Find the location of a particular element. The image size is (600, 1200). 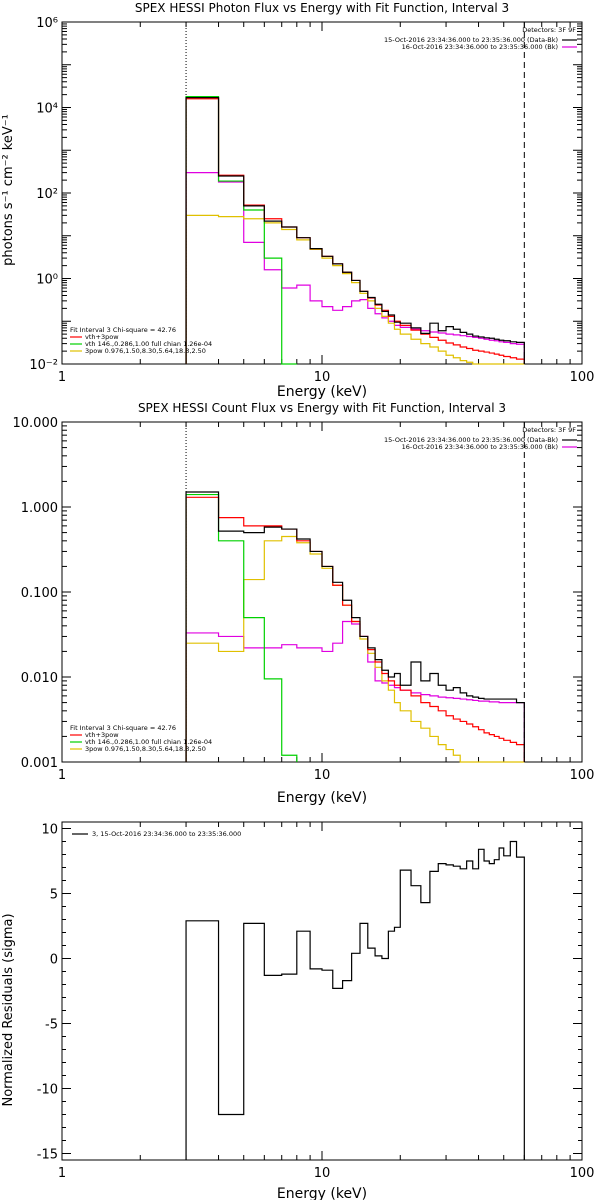

y-tick-label: 10 is located at coordinates (49, 830).